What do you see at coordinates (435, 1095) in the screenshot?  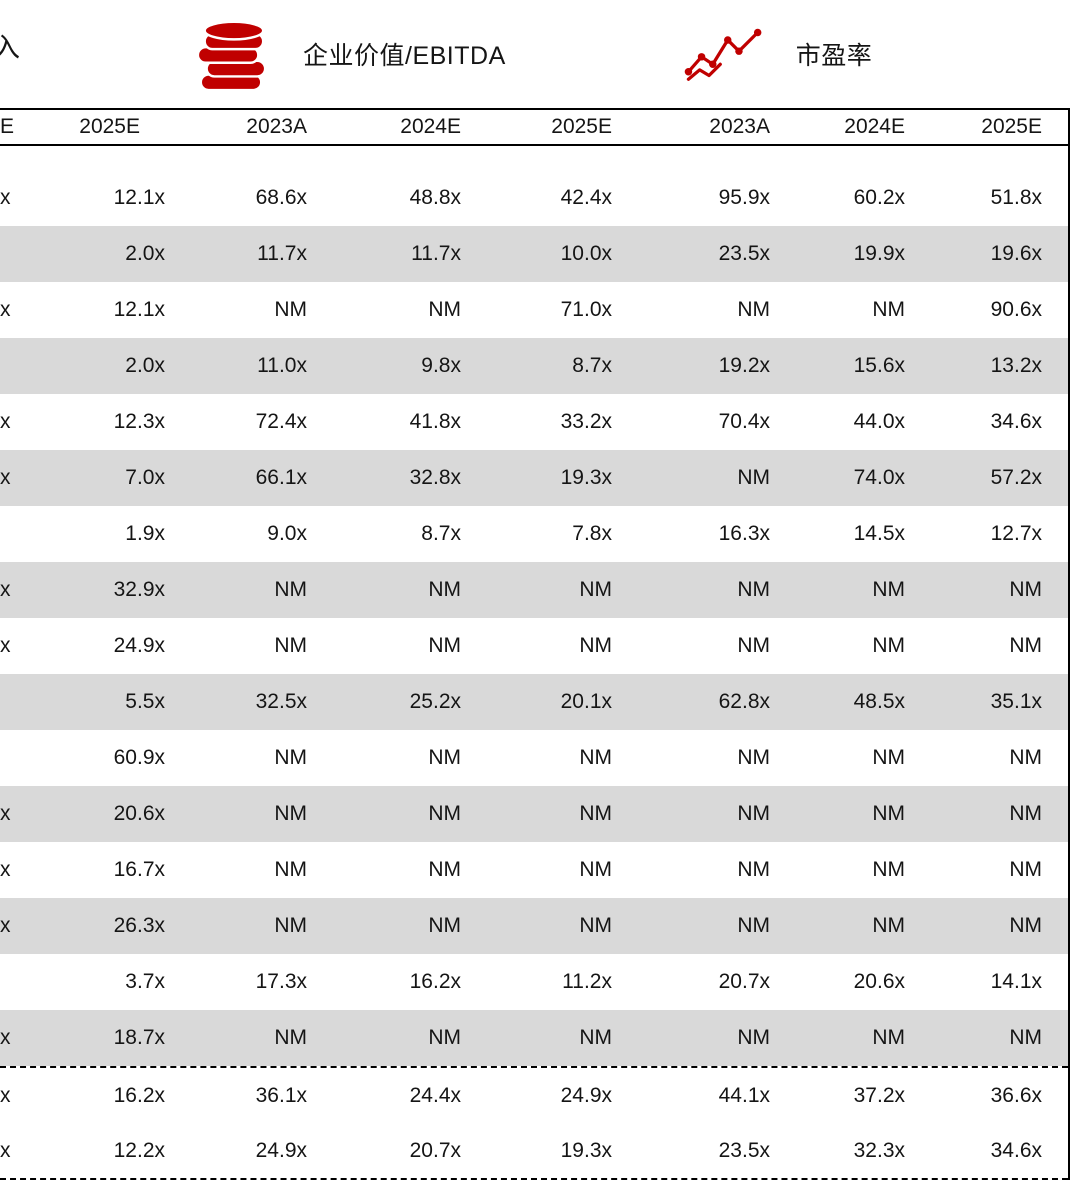 I see `value-cell: 24.4x` at bounding box center [435, 1095].